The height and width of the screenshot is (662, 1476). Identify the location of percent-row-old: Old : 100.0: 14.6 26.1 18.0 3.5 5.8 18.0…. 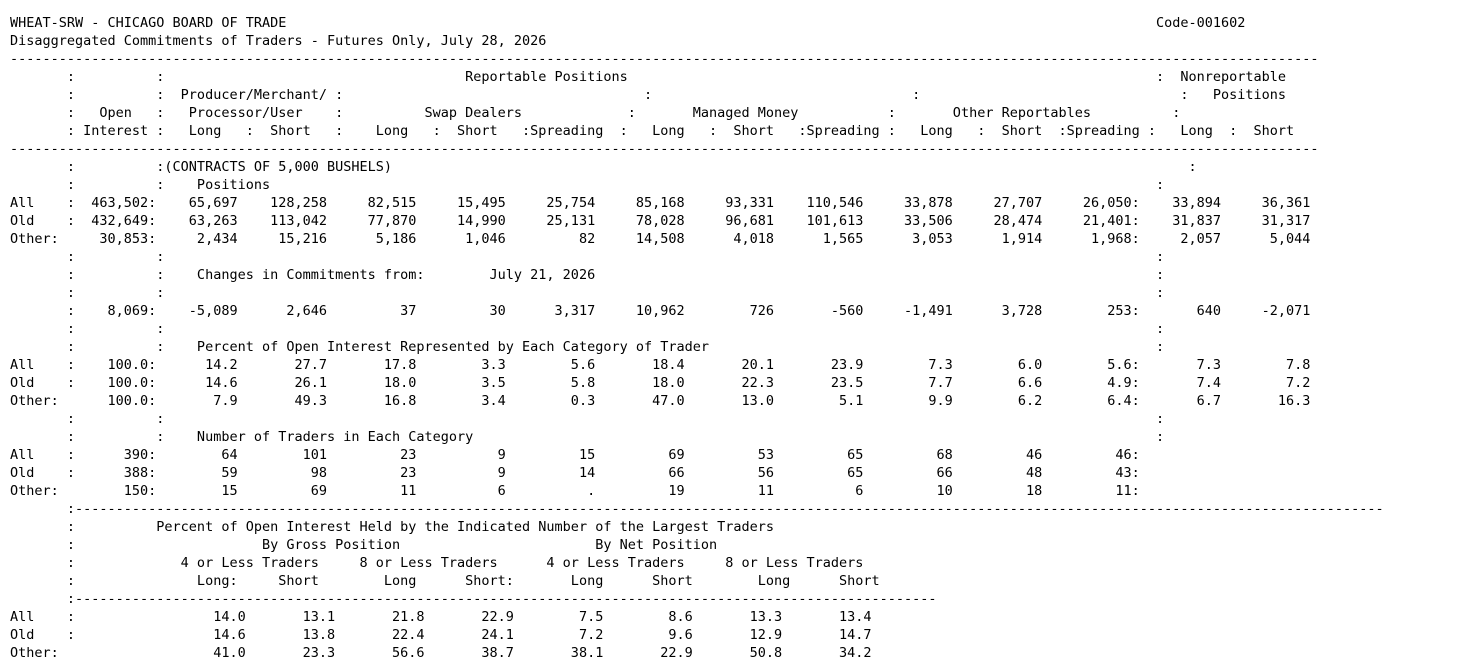
(660, 383).